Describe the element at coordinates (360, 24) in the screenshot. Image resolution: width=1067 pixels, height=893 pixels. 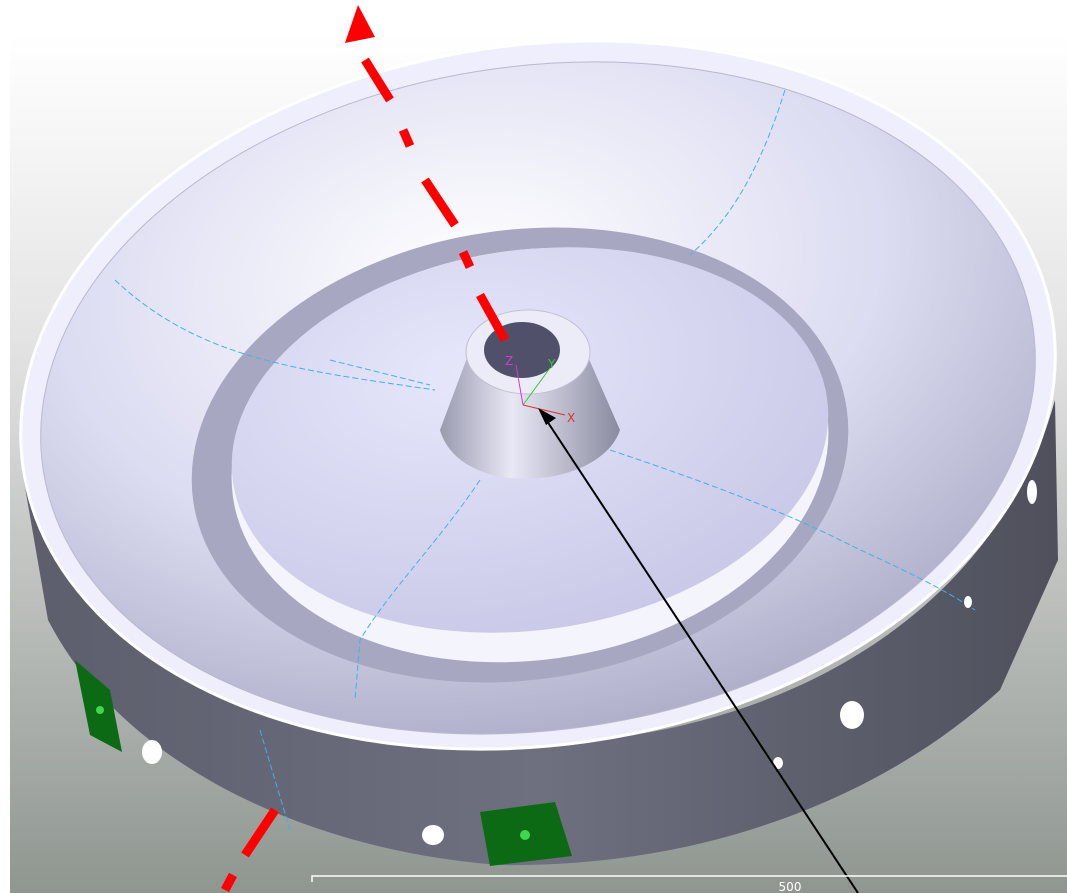
I see `axis-arrowhead` at that location.